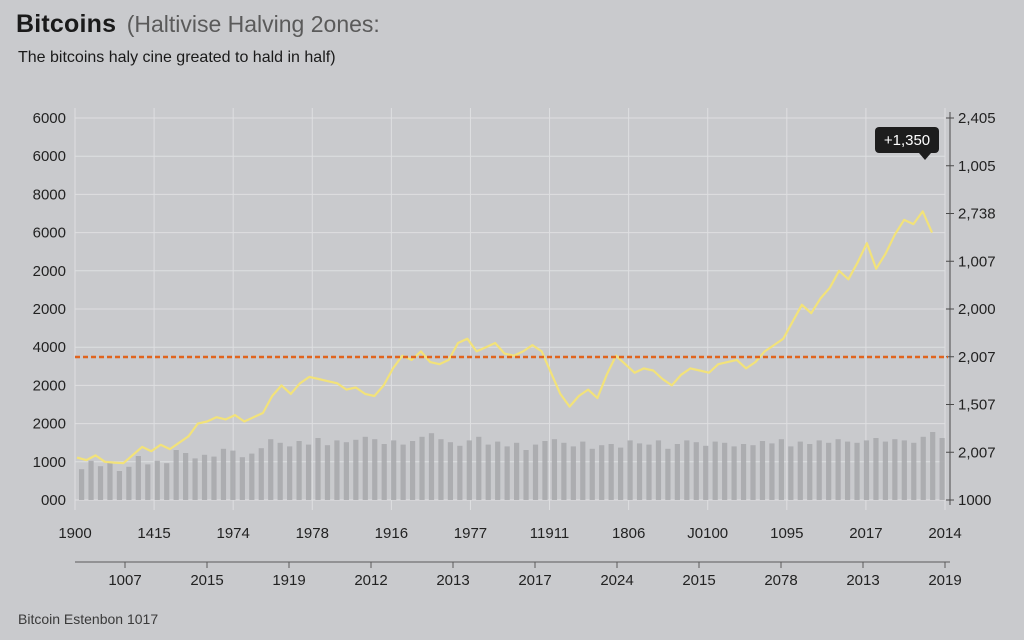 The width and height of the screenshot is (1024, 640). I want to click on chart-title-suffix: (Haltivise Halving 2ones:, so click(253, 24).